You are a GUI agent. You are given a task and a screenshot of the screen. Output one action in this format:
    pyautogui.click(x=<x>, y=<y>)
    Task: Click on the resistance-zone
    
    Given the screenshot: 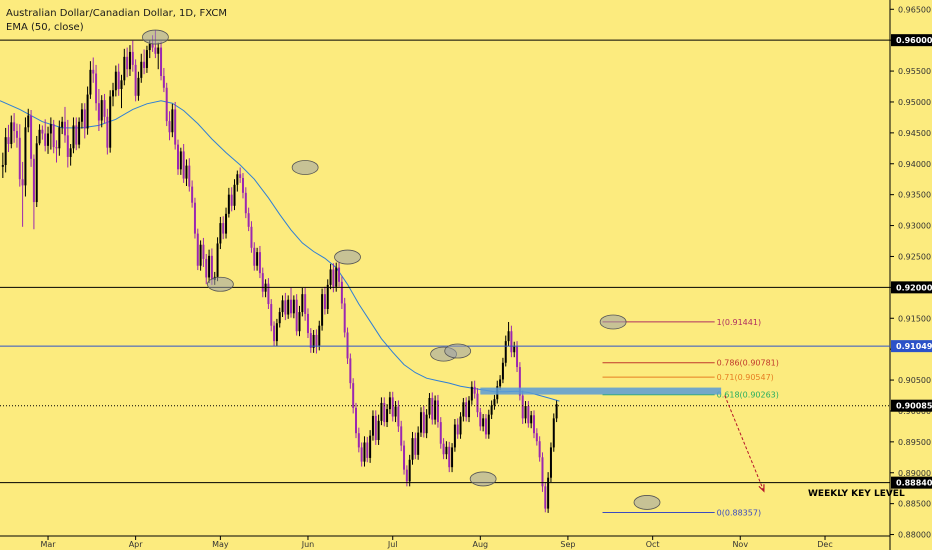 What is the action you would take?
    pyautogui.click(x=601, y=391)
    